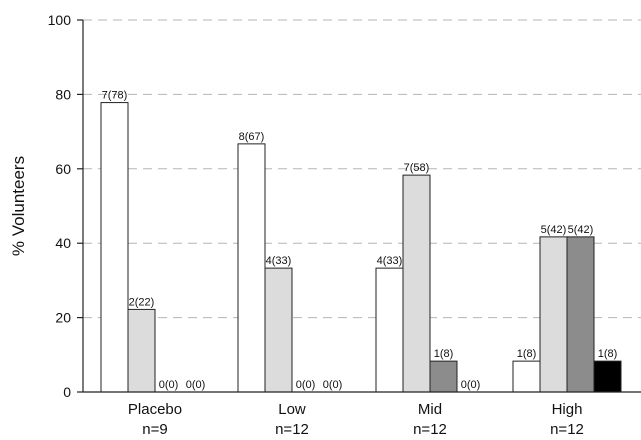  I want to click on data-label: 7(58), so click(417, 168).